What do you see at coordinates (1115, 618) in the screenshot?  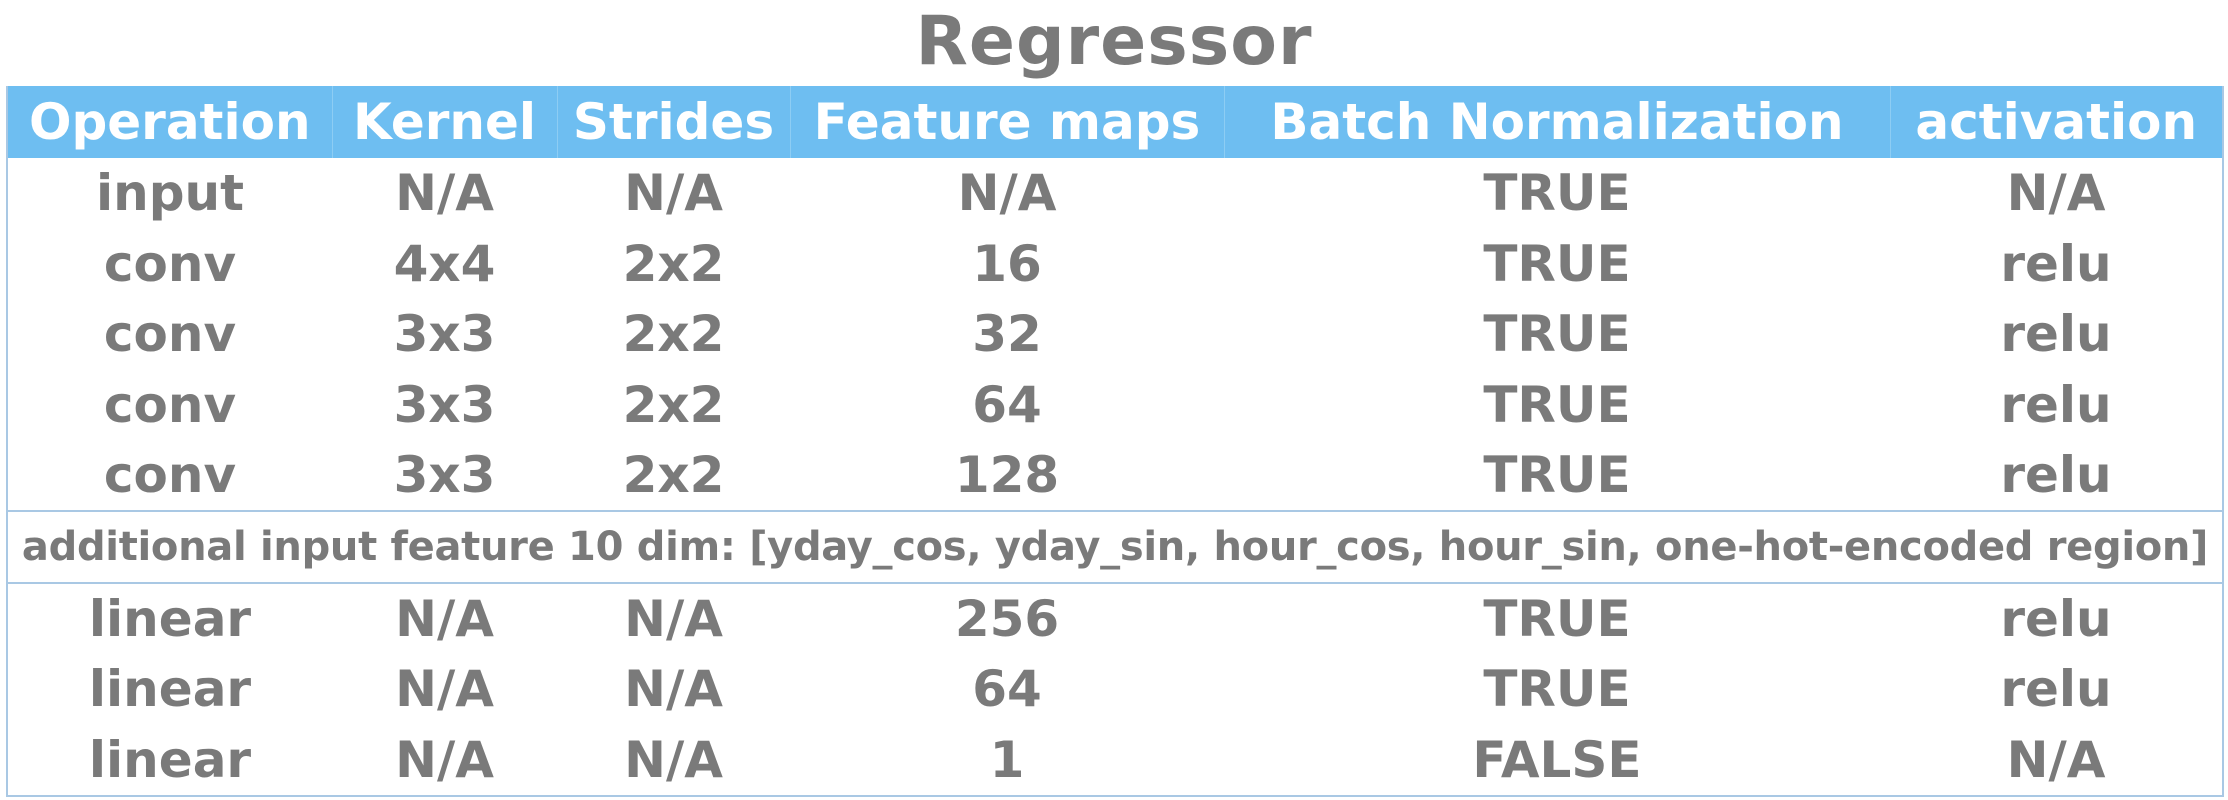 I see `table-row: linear N/A N/A 256 TRUE relu` at bounding box center [1115, 618].